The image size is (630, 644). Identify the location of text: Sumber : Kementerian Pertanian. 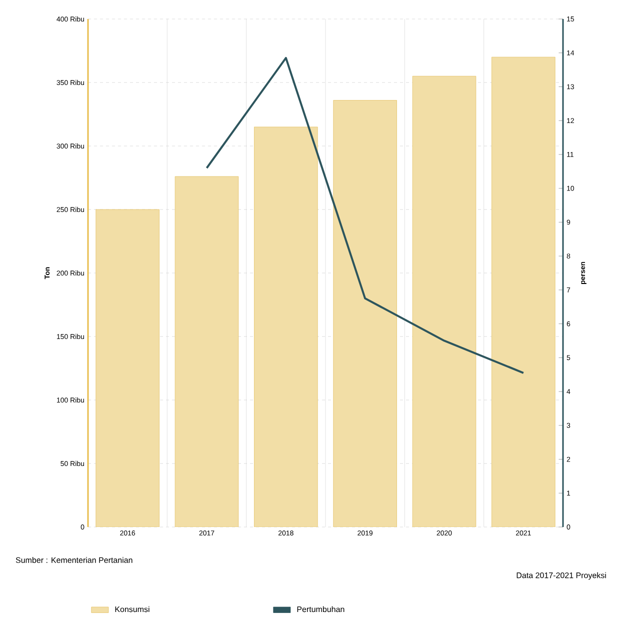
(74, 560).